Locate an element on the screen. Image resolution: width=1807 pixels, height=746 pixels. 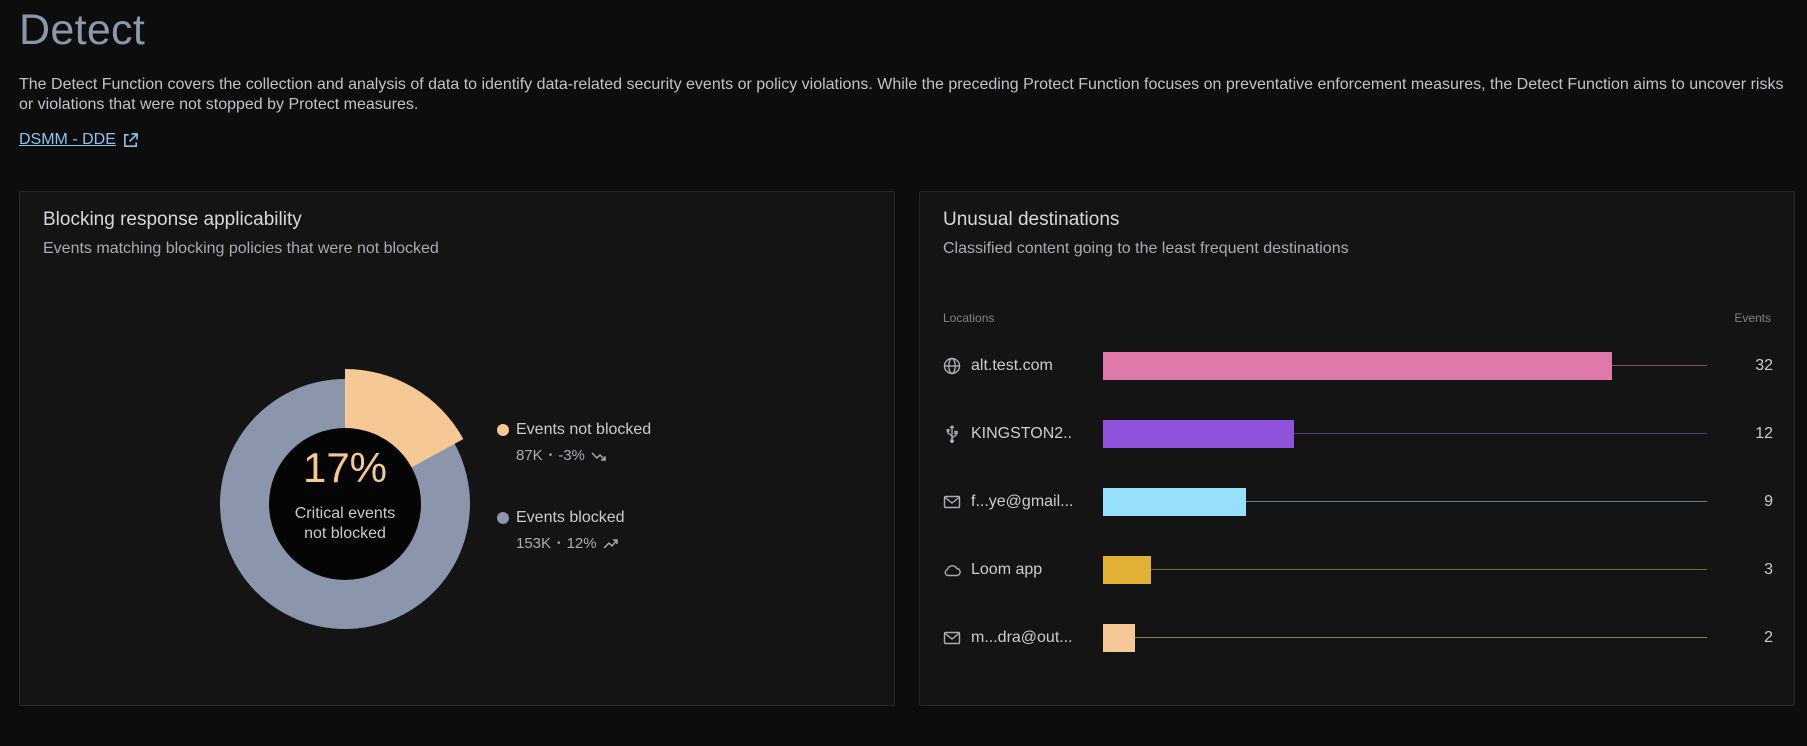
event-count: 3 is located at coordinates (1768, 569).